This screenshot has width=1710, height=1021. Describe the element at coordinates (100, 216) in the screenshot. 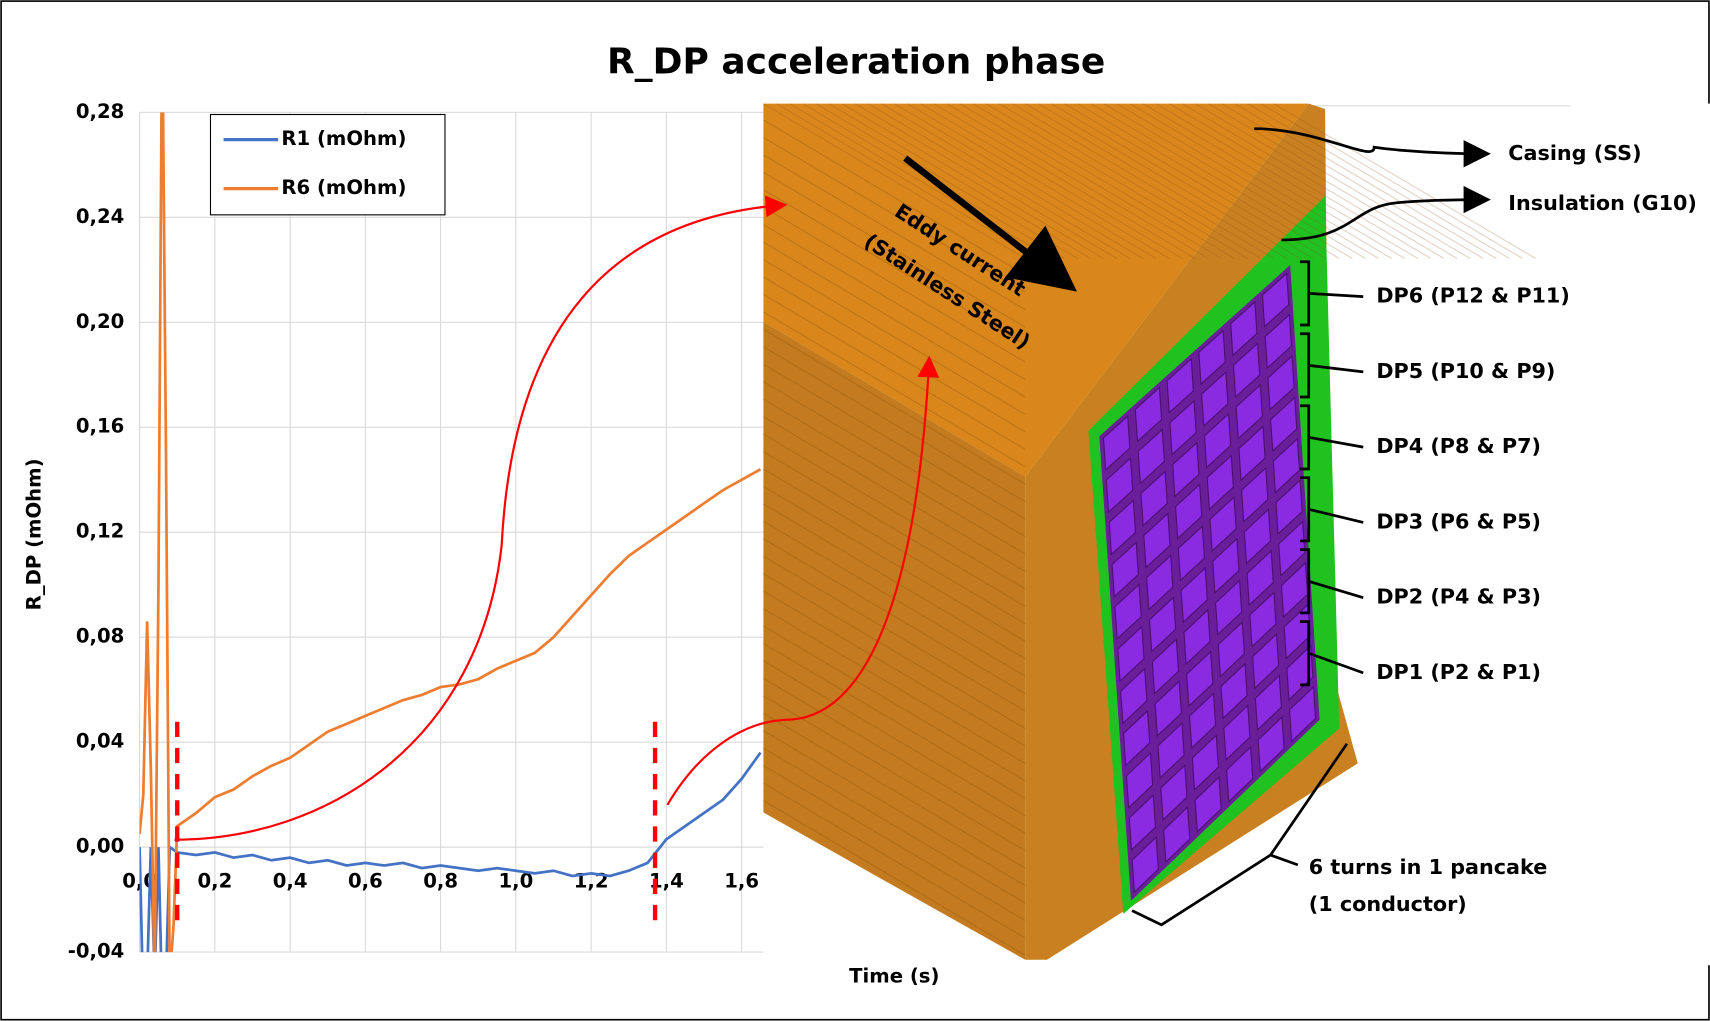

I see `y-tick-label: 0,24` at that location.